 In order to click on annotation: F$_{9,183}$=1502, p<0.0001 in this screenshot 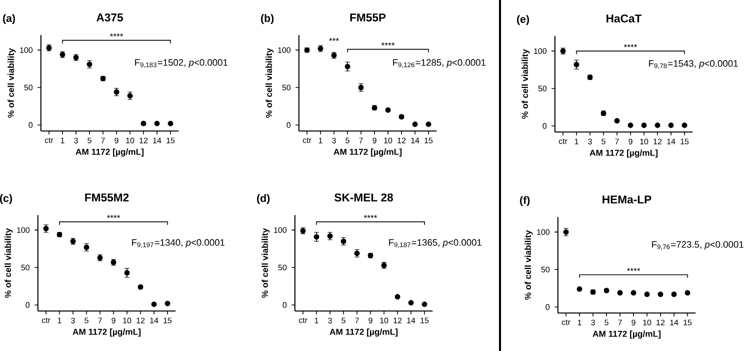, I will do `click(181, 63)`.